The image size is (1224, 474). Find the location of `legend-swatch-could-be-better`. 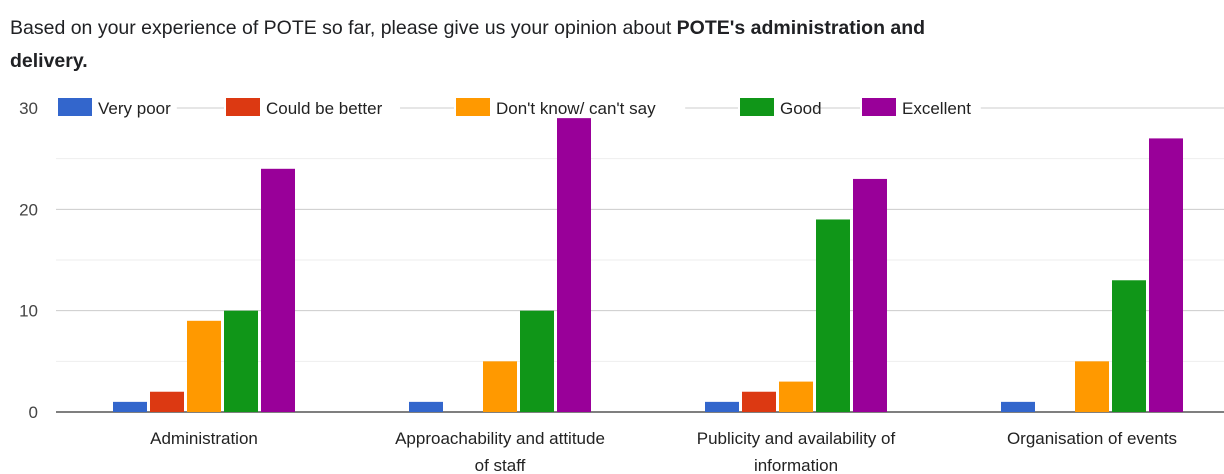

legend-swatch-could-be-better is located at coordinates (243, 107).